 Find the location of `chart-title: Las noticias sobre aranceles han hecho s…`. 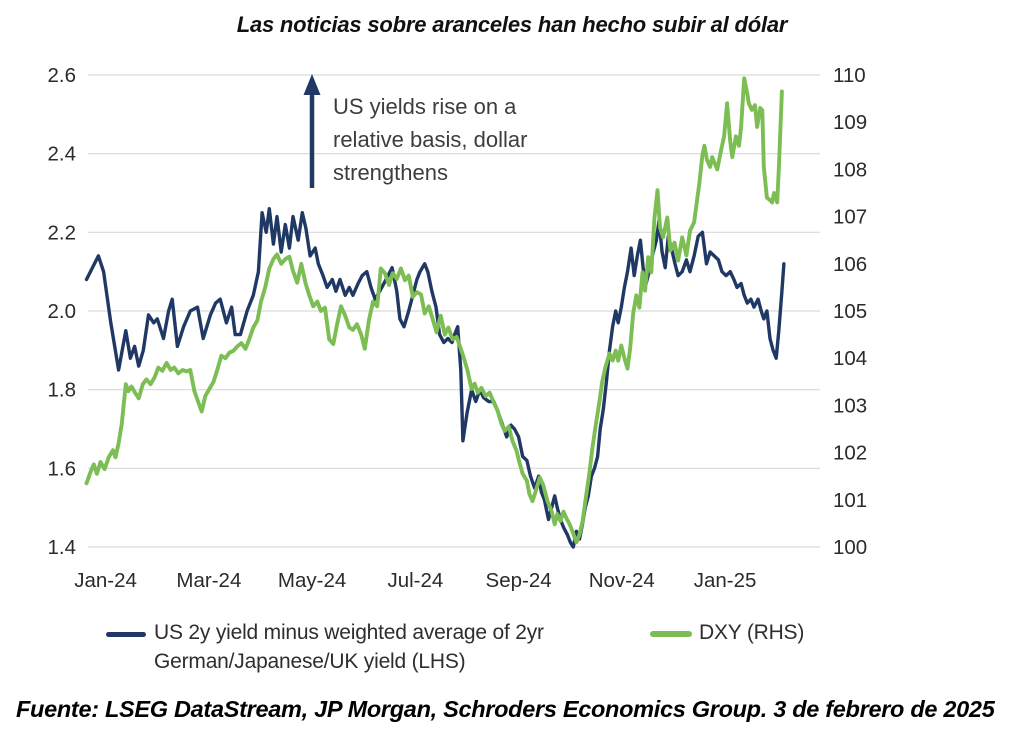

chart-title: Las noticias sobre aranceles han hecho s… is located at coordinates (512, 24).